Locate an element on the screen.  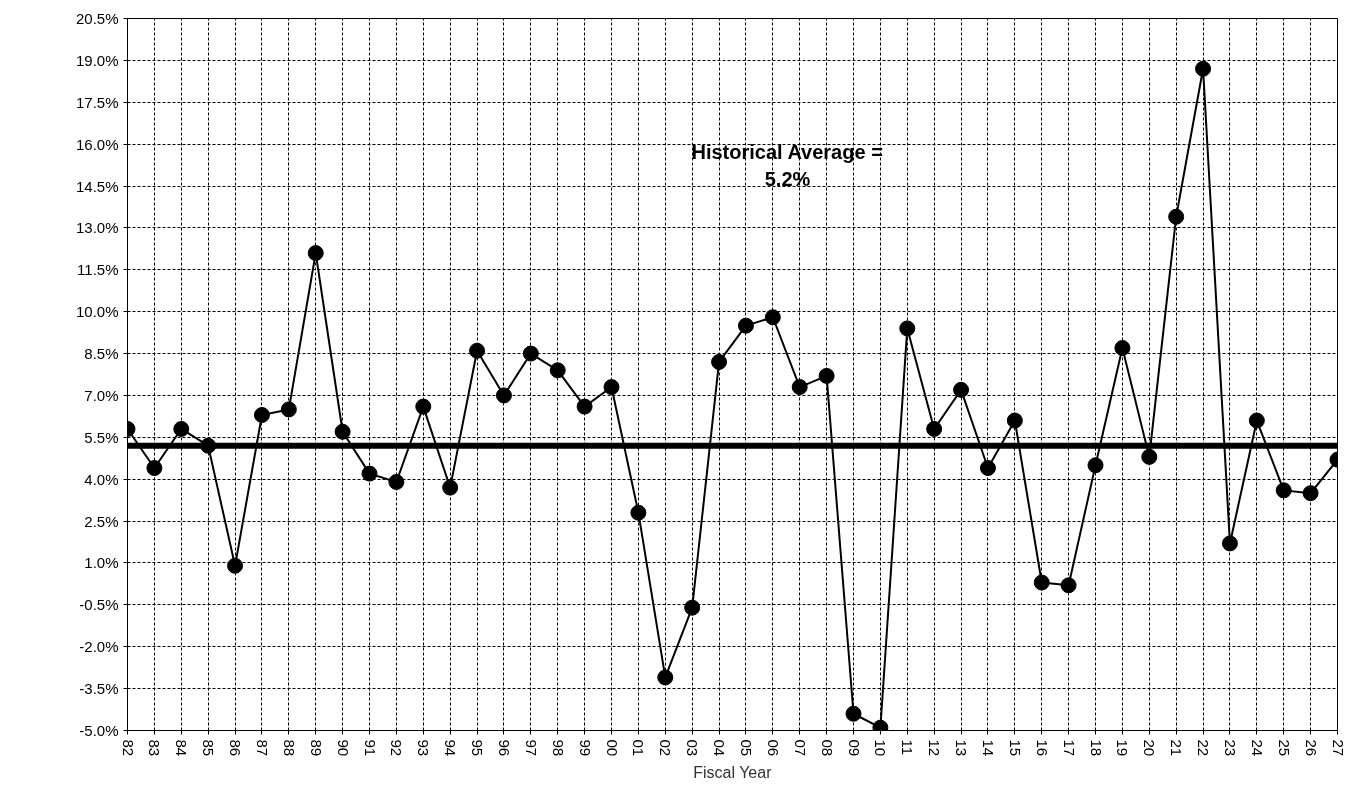
x-tick-label: 83 is located at coordinates (155, 748).